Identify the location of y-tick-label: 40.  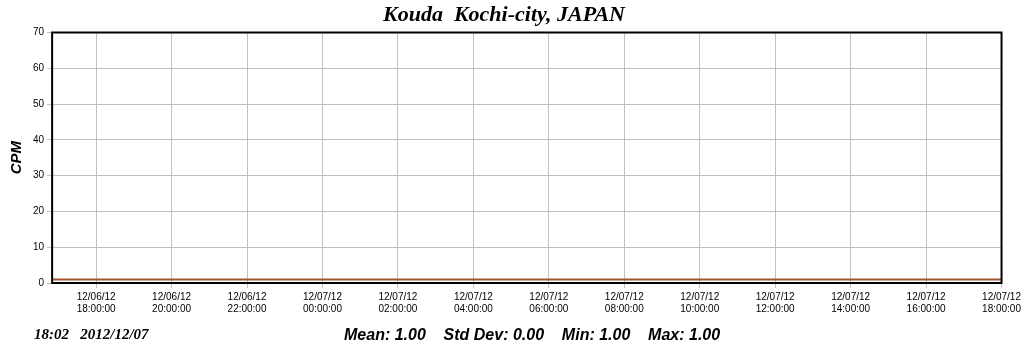
(39, 139).